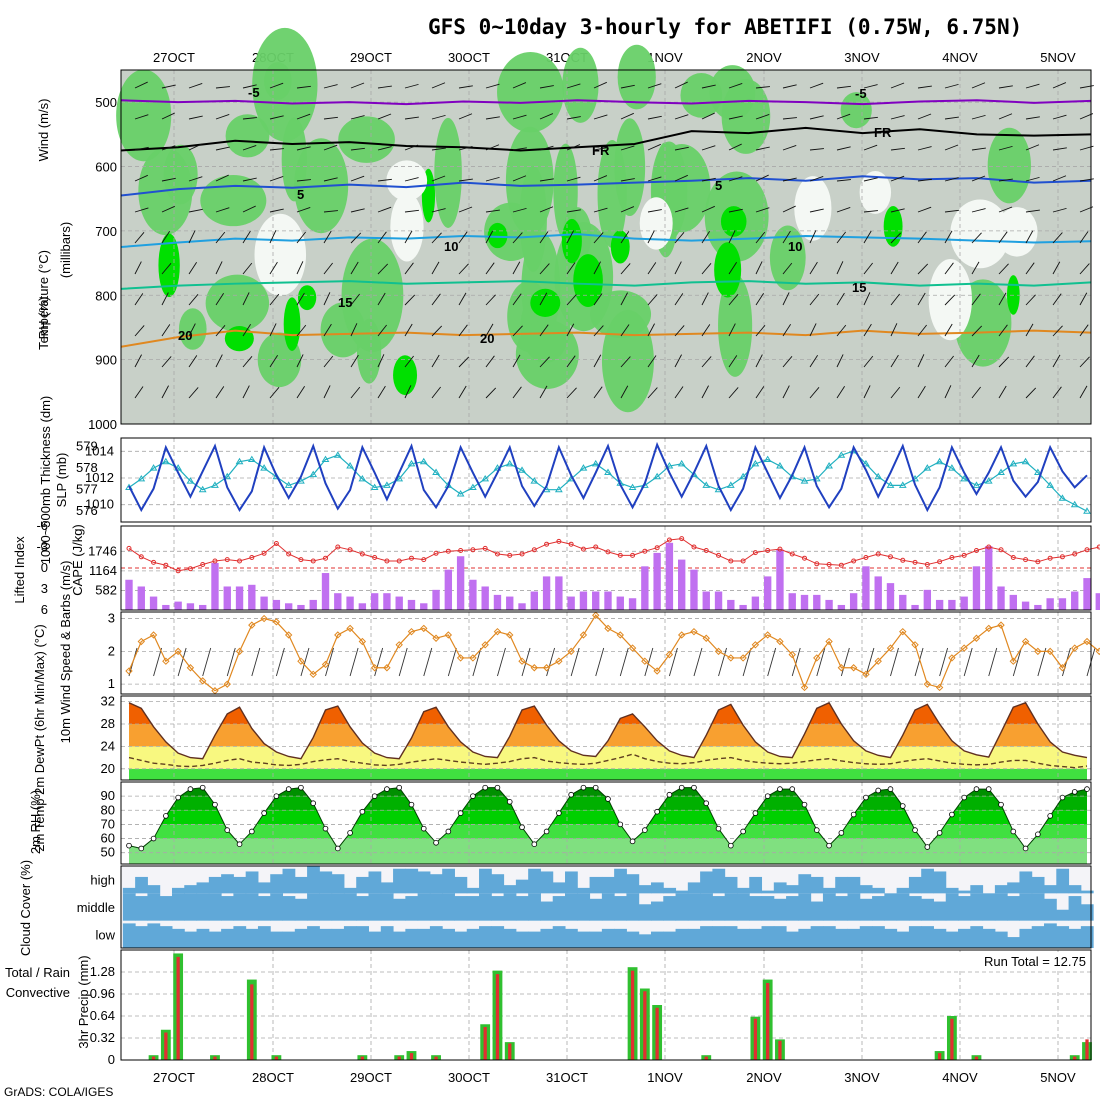 The width and height of the screenshot is (1100, 1100). I want to click on isotherm-line, so click(606, 102).